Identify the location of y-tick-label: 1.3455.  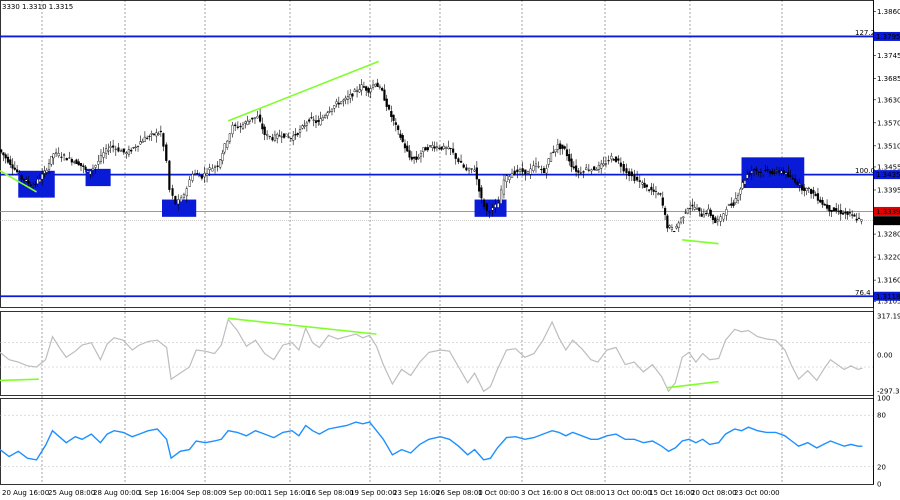
(888, 167).